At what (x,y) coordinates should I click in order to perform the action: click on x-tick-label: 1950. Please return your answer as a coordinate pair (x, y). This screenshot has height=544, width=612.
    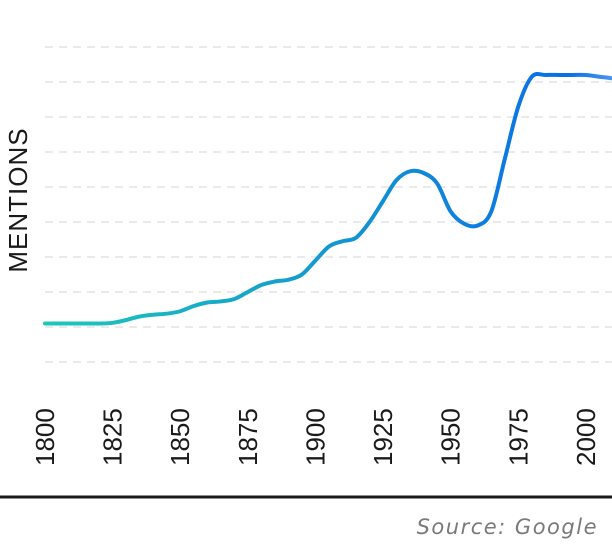
    Looking at the image, I should click on (451, 437).